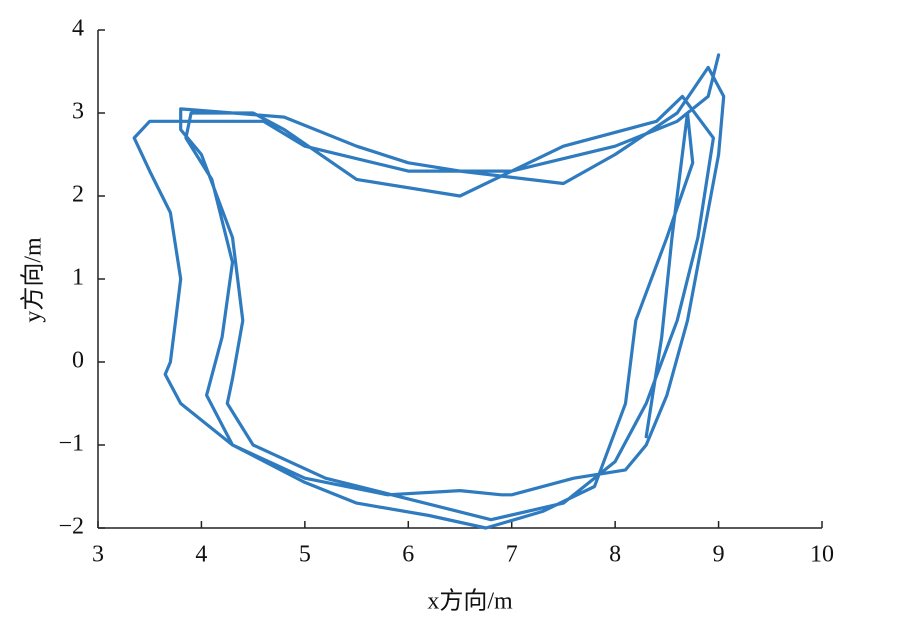 This screenshot has width=897, height=628. What do you see at coordinates (305, 555) in the screenshot?
I see `x-tick-label: 5` at bounding box center [305, 555].